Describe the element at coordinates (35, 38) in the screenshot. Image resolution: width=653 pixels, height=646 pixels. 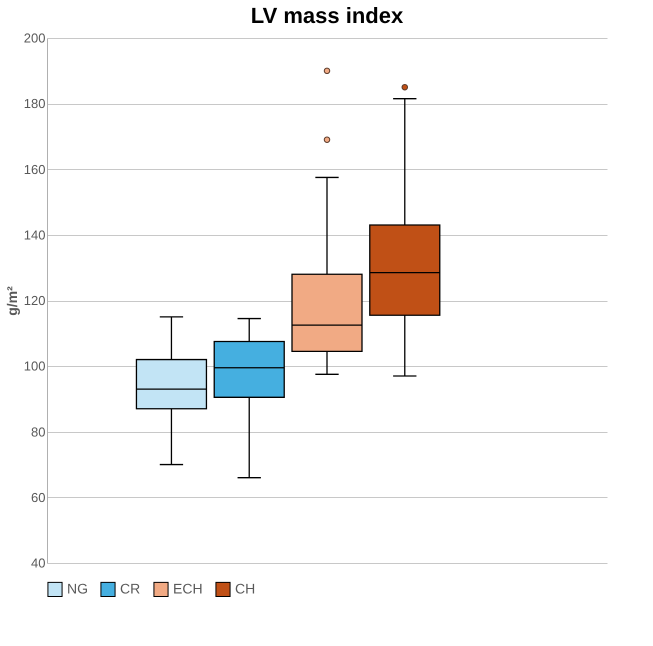
I see `y-tick-label: 200` at that location.